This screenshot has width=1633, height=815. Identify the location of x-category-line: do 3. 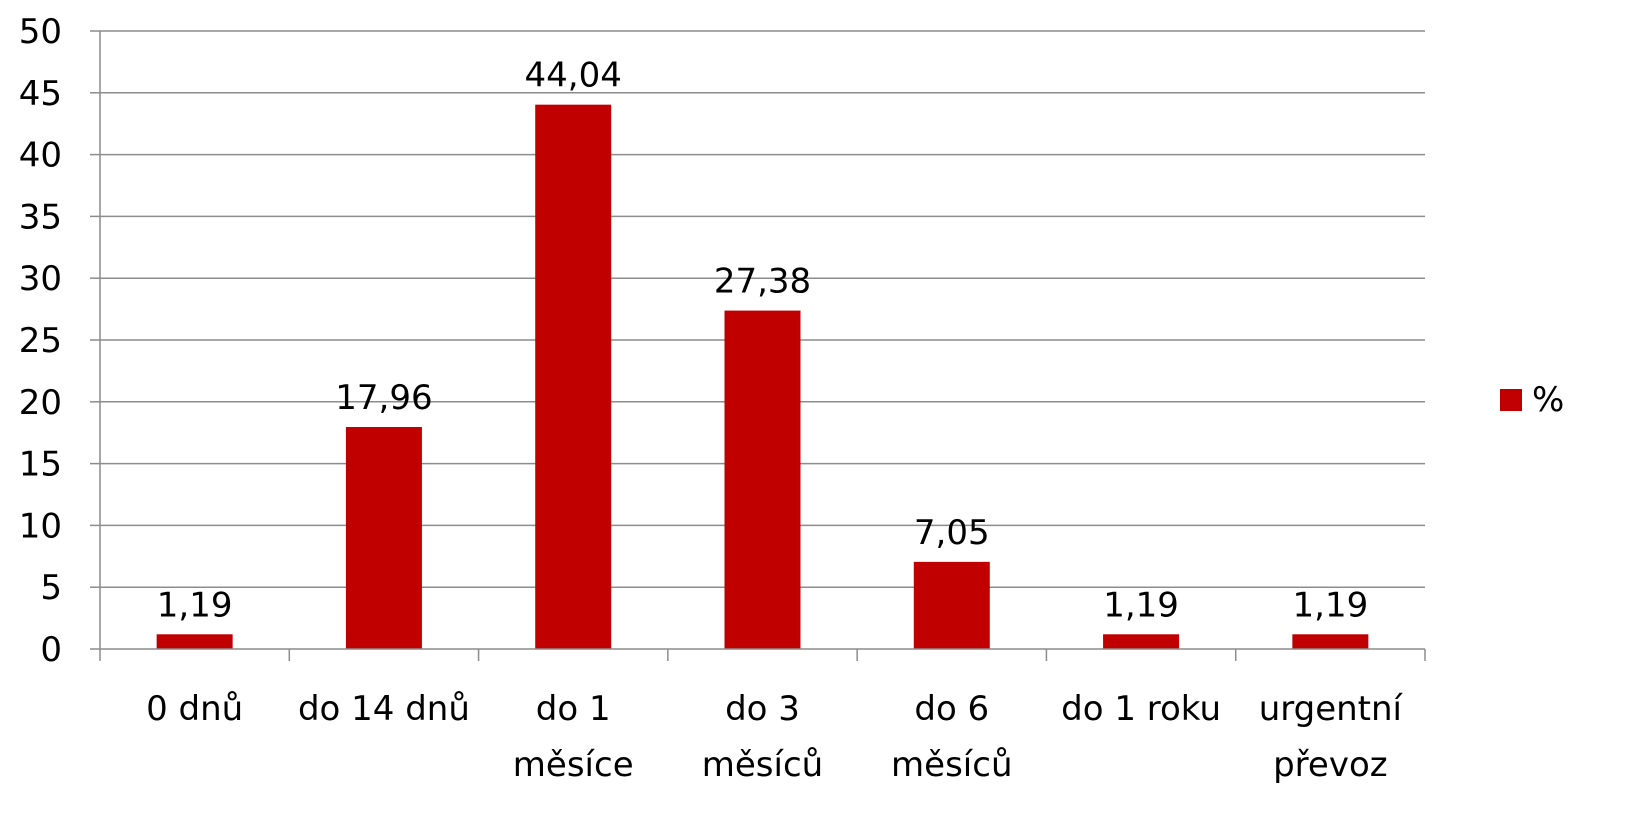
(762, 709).